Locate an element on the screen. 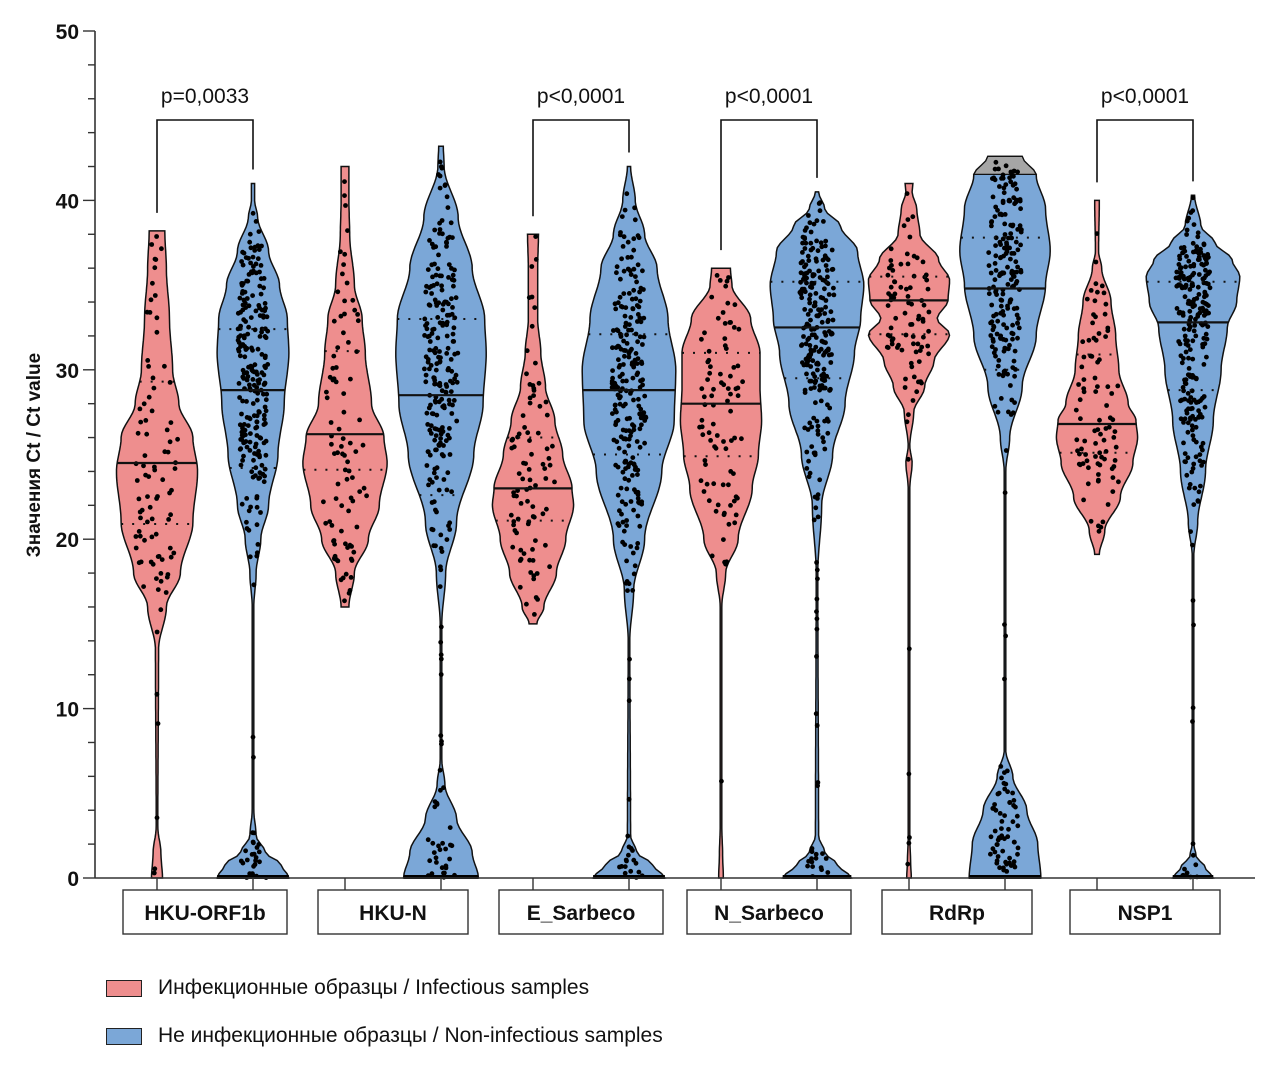 Image resolution: width=1281 pixels, height=1079 pixels. y-axis-label: Значения Ct / Ct value is located at coordinates (34, 455).